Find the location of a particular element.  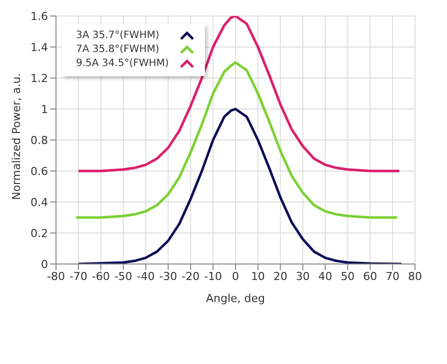

legend-label: 3A 35.7°(FWHM) is located at coordinates (118, 35).